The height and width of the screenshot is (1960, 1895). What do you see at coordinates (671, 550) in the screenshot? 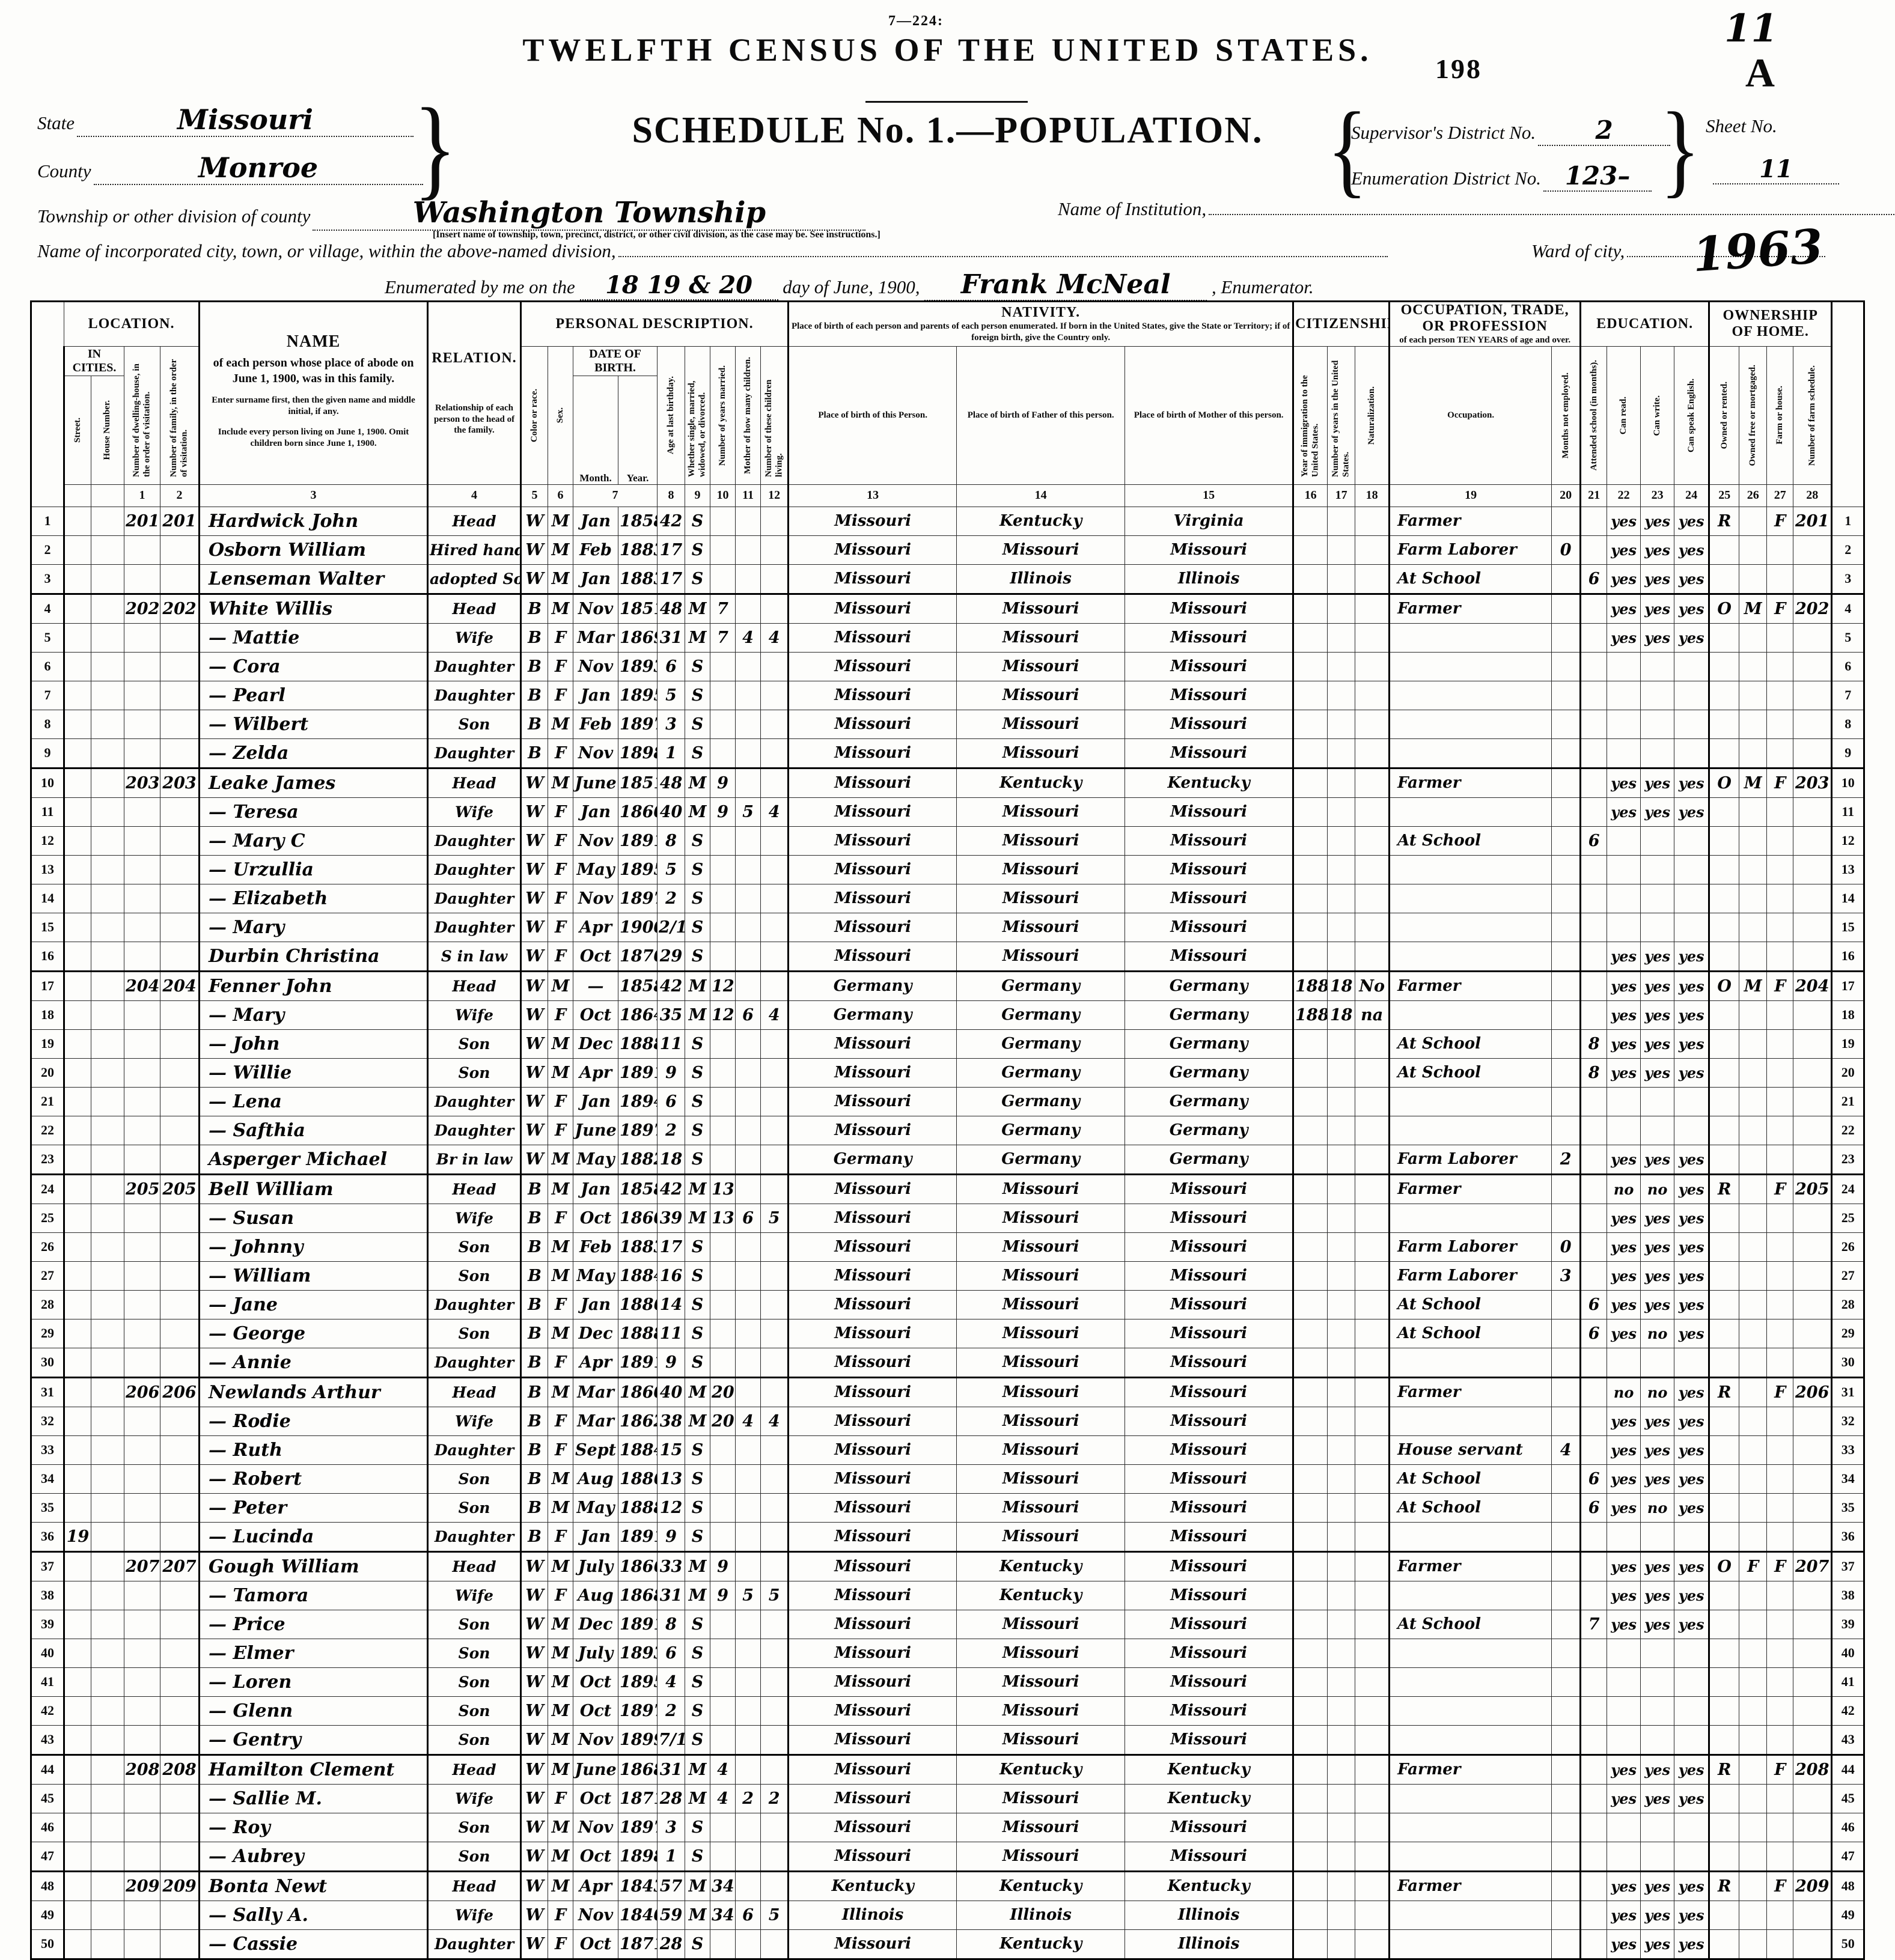
I see `cell-age: 17` at bounding box center [671, 550].